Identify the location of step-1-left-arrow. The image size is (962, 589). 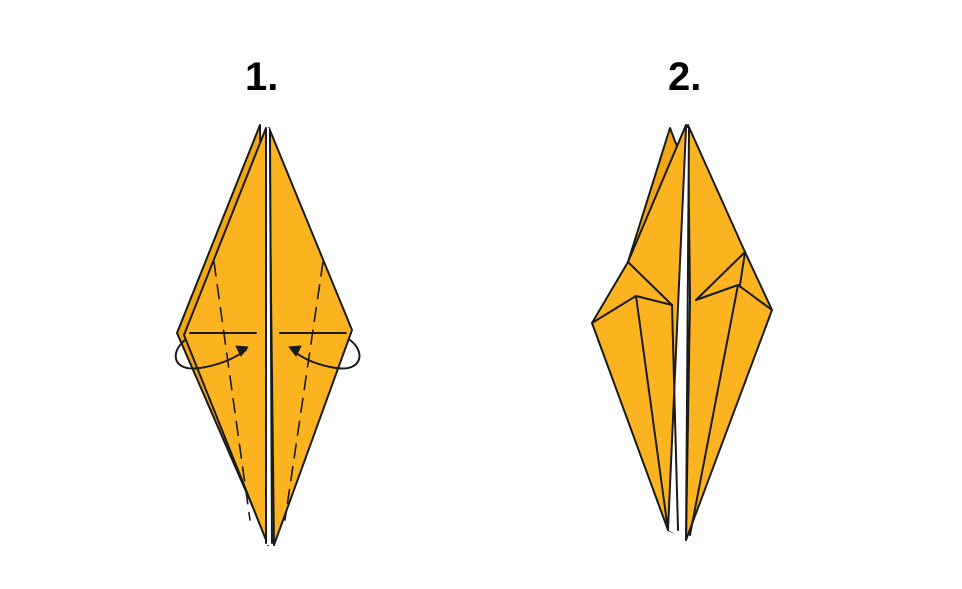
(210, 354).